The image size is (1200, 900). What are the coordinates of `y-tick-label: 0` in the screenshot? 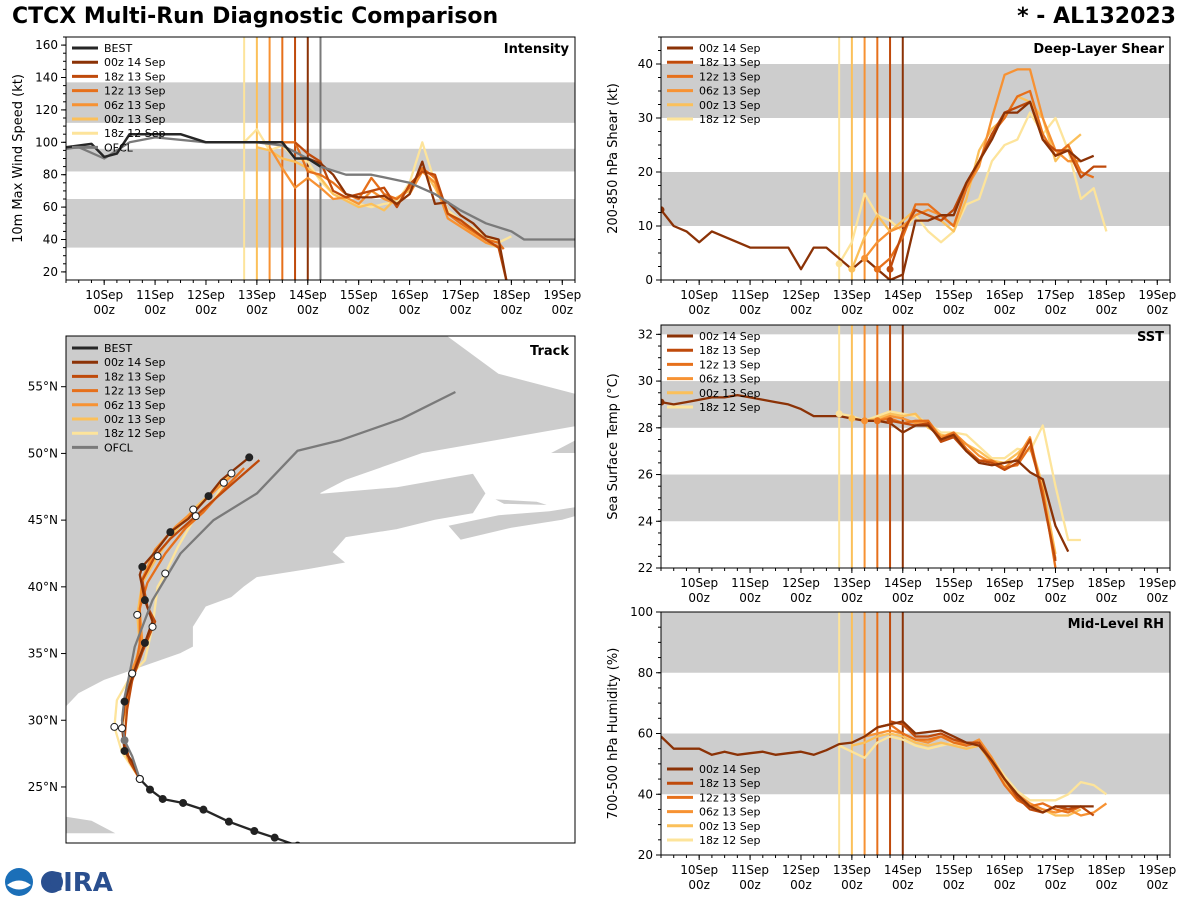 It's located at (649, 280).